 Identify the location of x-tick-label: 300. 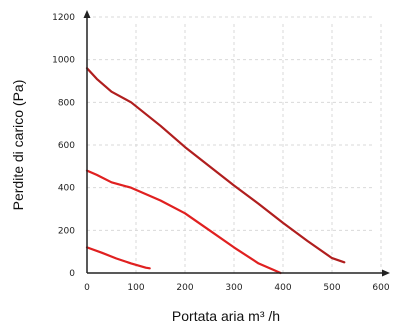
(233, 288).